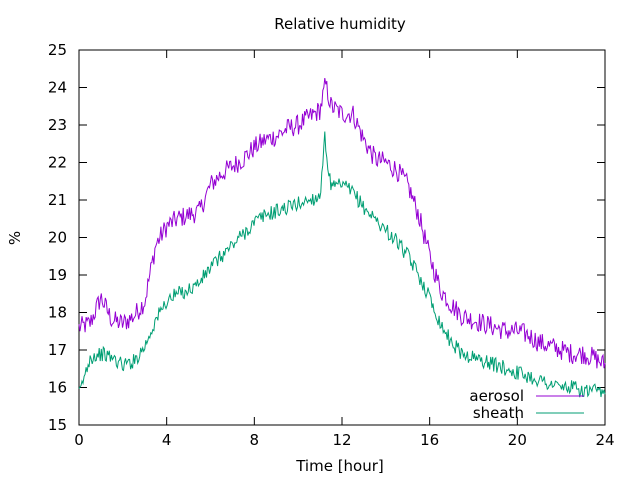 The image size is (640, 480). Describe the element at coordinates (15, 238) in the screenshot. I see `y-axis-title: %` at that location.